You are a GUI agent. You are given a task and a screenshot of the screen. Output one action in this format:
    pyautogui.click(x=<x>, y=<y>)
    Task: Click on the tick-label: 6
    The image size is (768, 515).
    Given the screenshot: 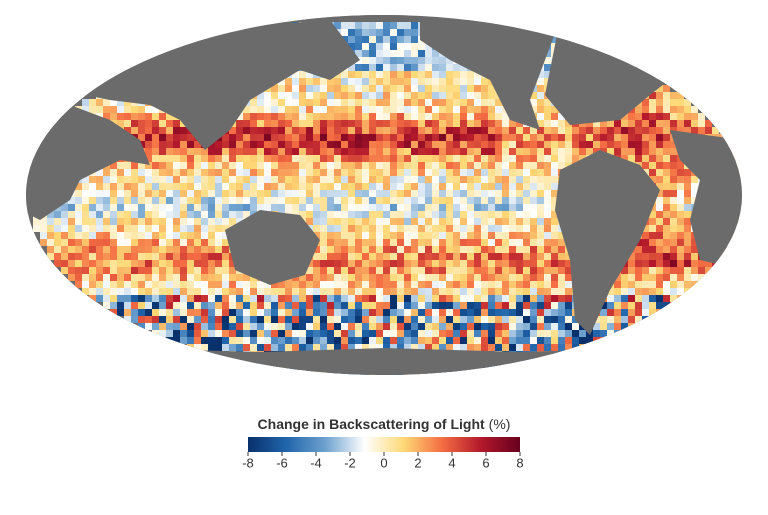 What is the action you would take?
    pyautogui.click(x=485, y=462)
    